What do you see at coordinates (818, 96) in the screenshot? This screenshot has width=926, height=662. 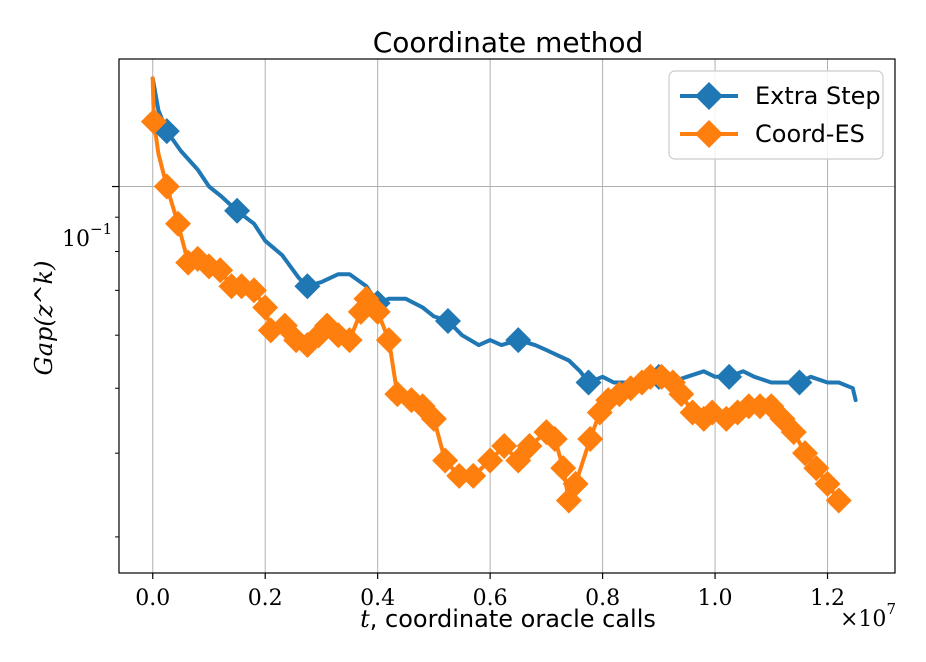 I see `legend-label-extra-step: Extra Step` at bounding box center [818, 96].